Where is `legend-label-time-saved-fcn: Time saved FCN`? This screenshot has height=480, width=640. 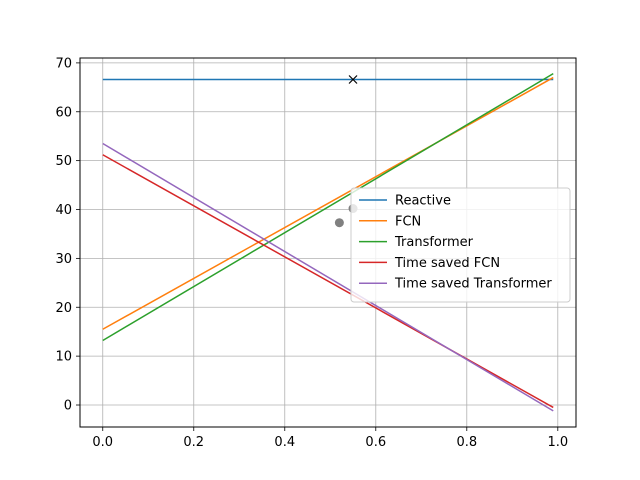
legend-label-time-saved-fcn: Time saved FCN is located at coordinates (447, 263).